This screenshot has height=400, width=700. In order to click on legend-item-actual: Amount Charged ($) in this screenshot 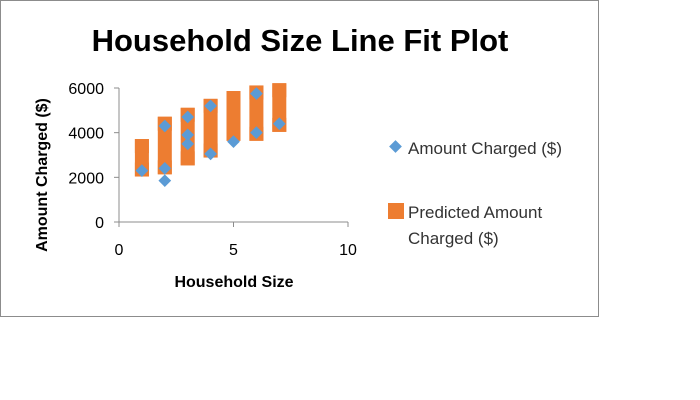, I will do `click(475, 148)`.